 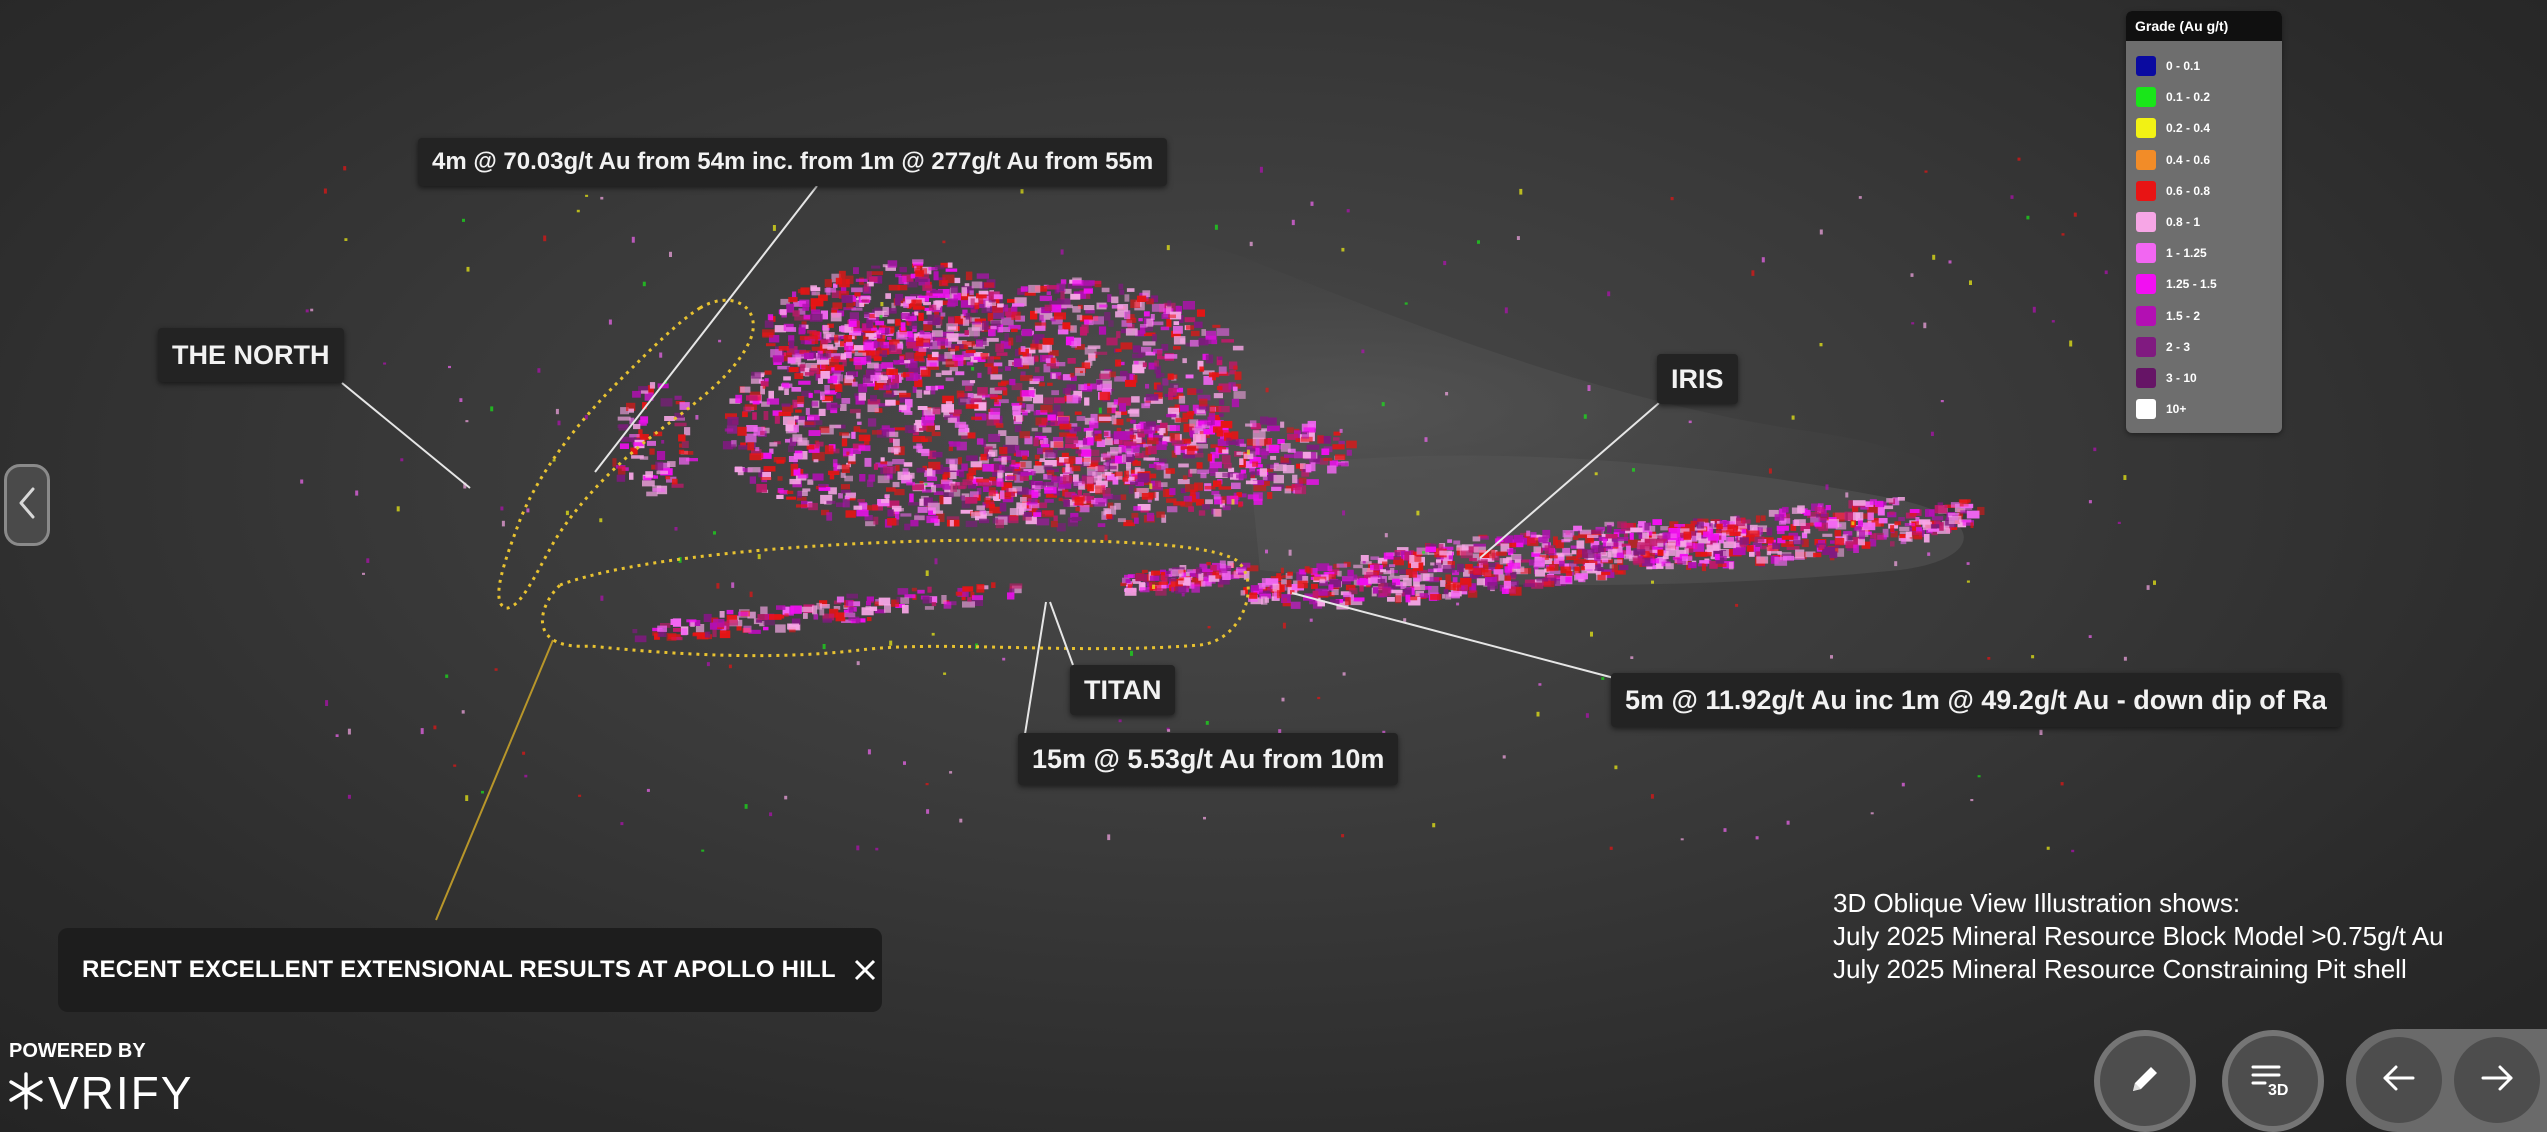 What do you see at coordinates (27, 505) in the screenshot?
I see `collapse-panel-button` at bounding box center [27, 505].